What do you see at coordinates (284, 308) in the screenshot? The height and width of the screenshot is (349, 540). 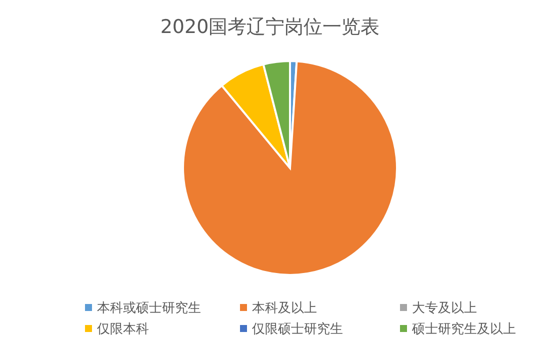 I see `legend-label: 本科及以上` at bounding box center [284, 308].